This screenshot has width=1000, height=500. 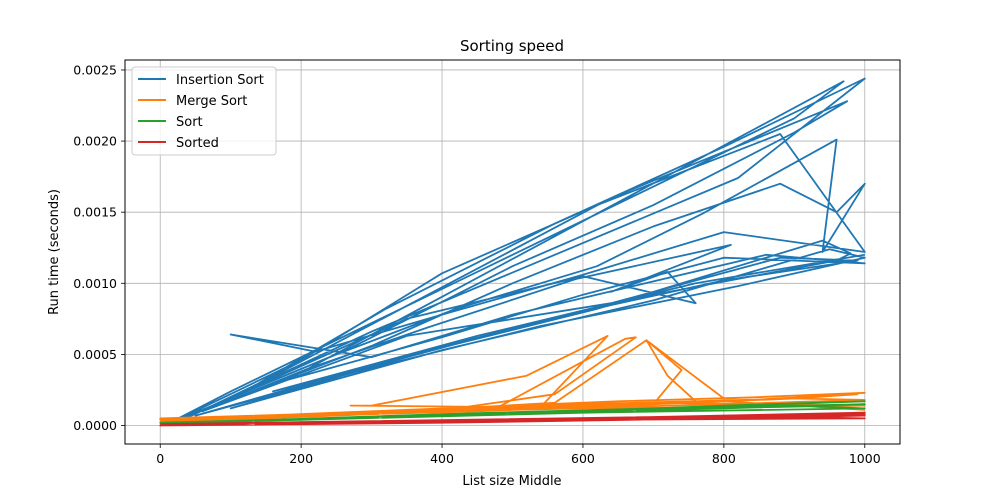 I want to click on y-tick-label: 0.0020, so click(x=95, y=141).